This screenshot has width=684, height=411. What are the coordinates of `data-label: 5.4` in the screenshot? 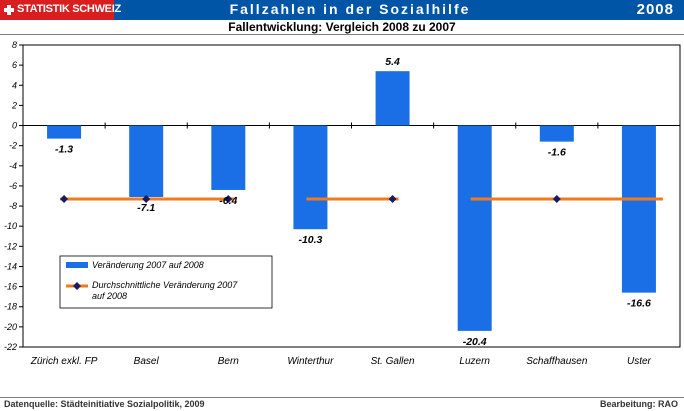 It's located at (392, 62).